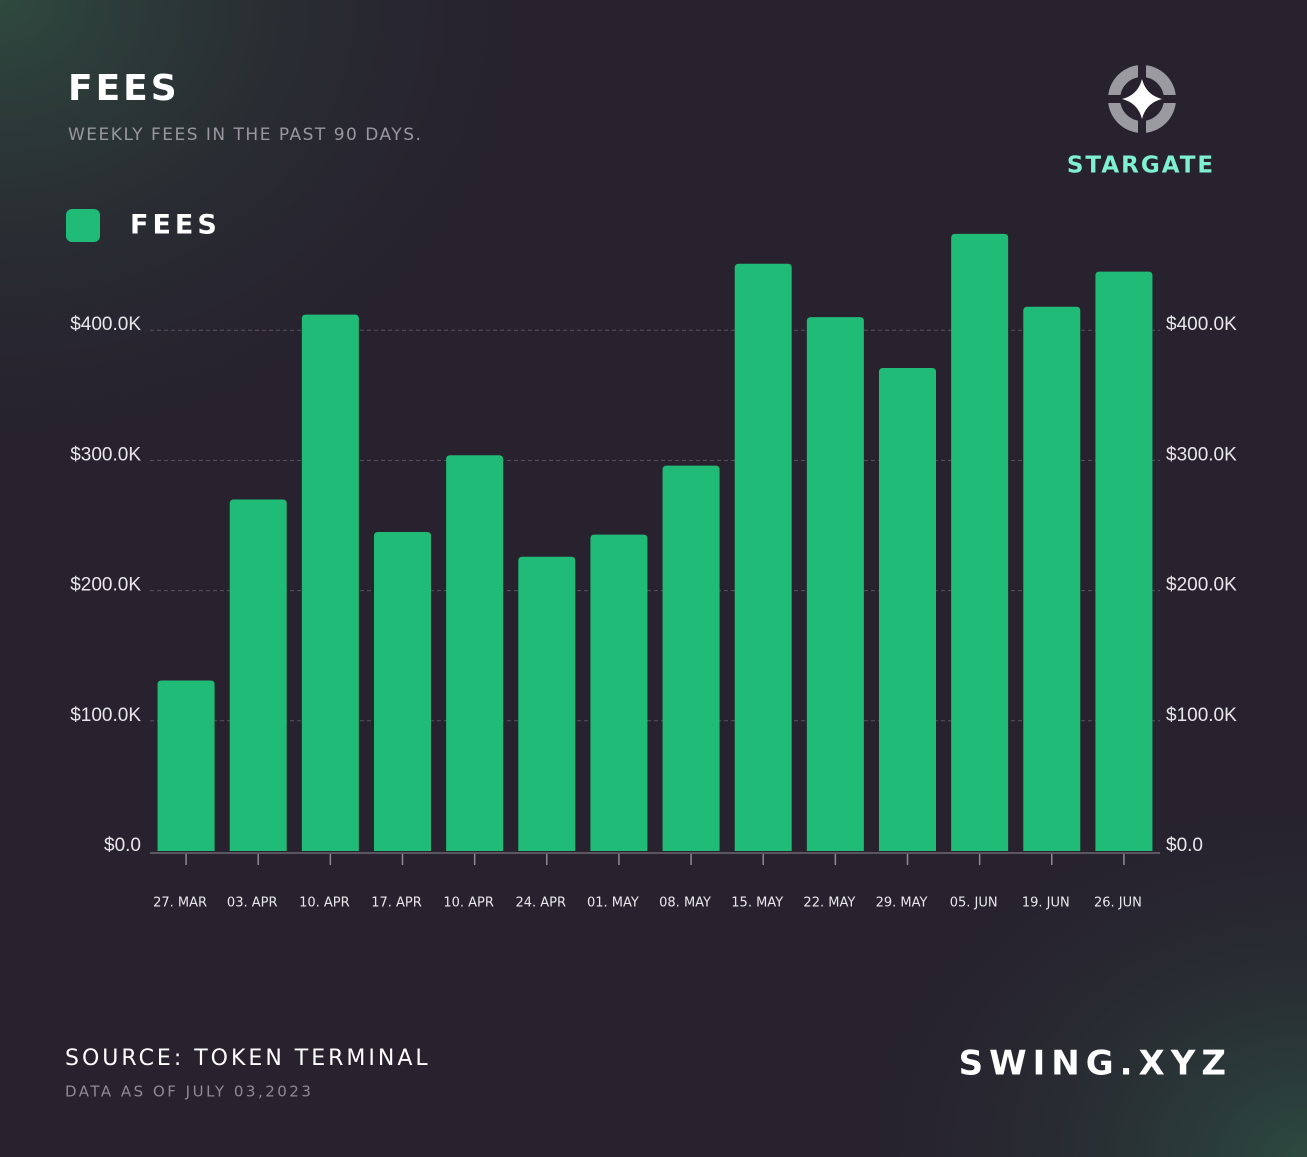  Describe the element at coordinates (1201, 585) in the screenshot. I see `y2-tick-label: $200.0K` at that location.